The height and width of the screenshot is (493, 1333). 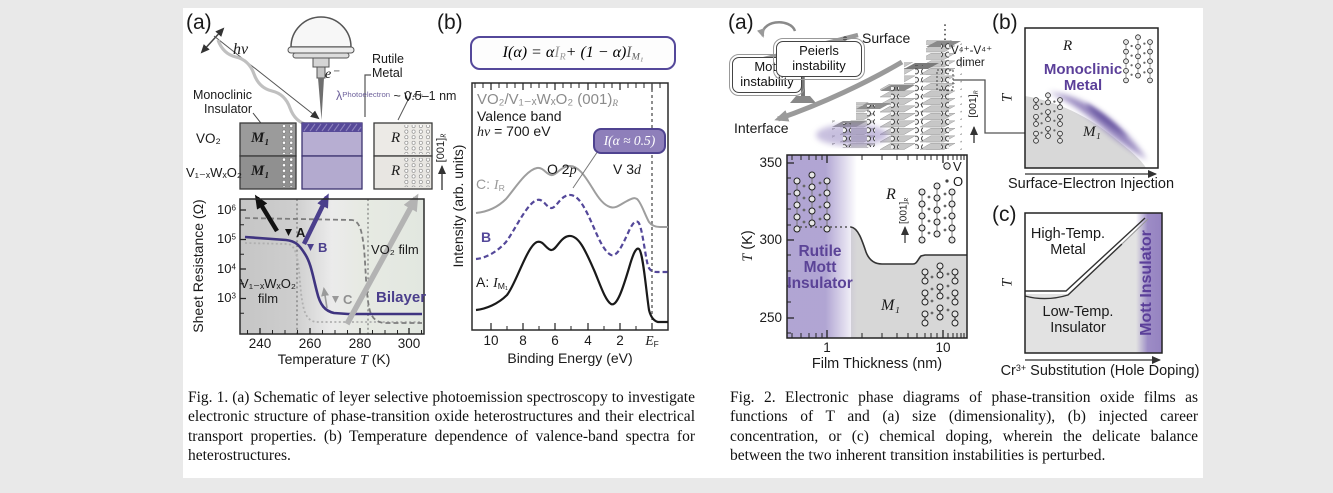 I want to click on badge-leader-line, so click(x=585, y=169).